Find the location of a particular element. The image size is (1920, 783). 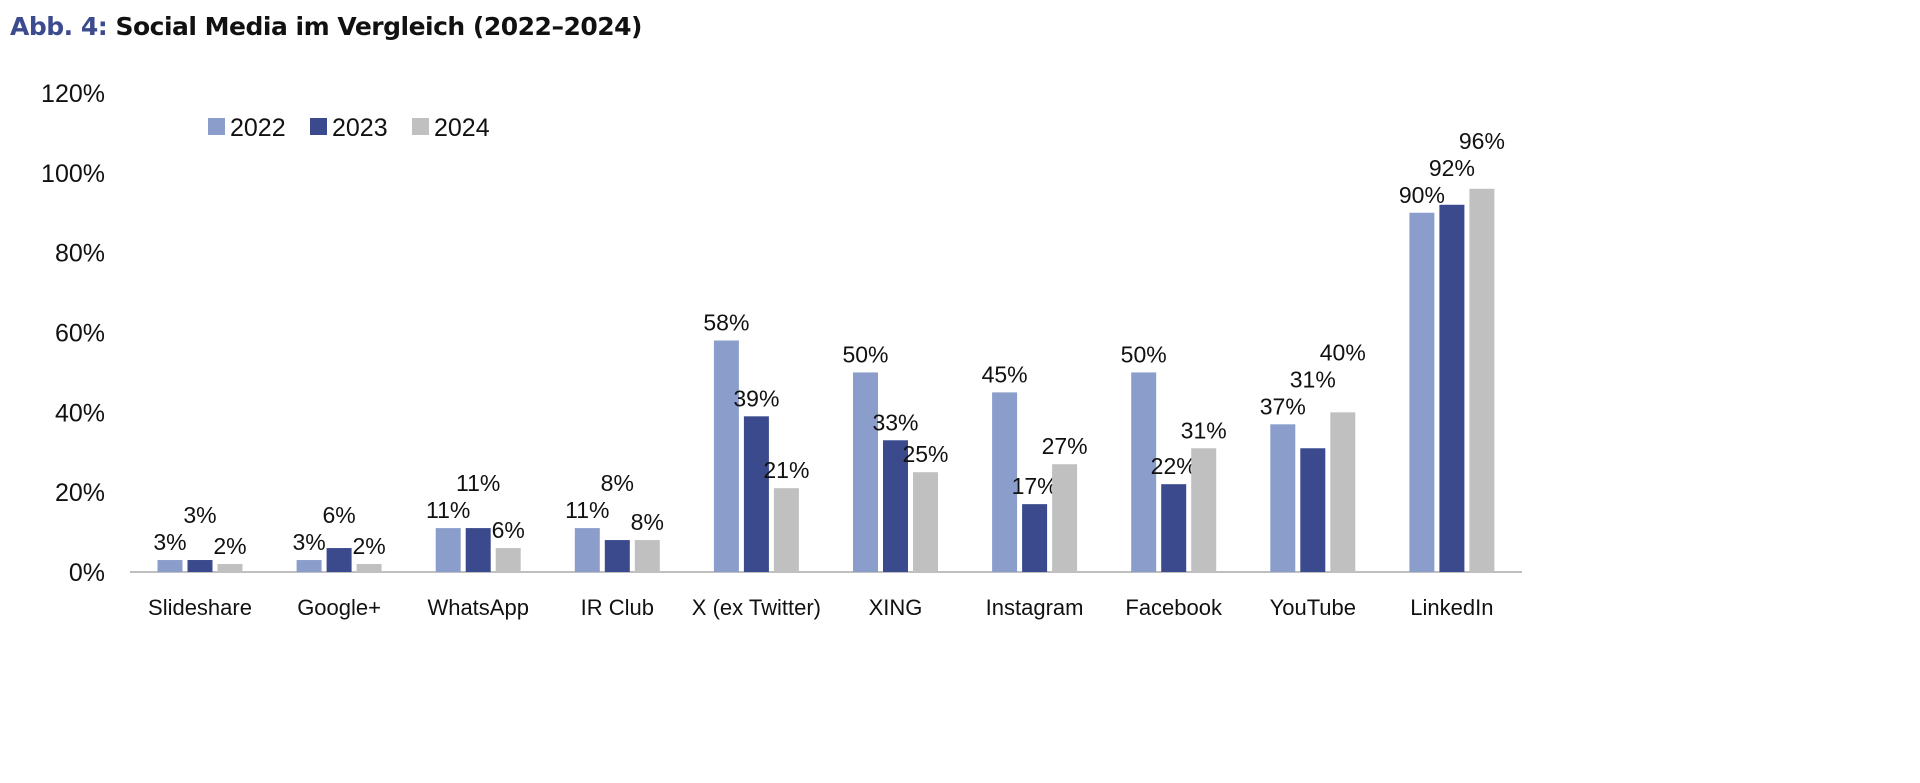

y-tick-label: 60% is located at coordinates (80, 334).